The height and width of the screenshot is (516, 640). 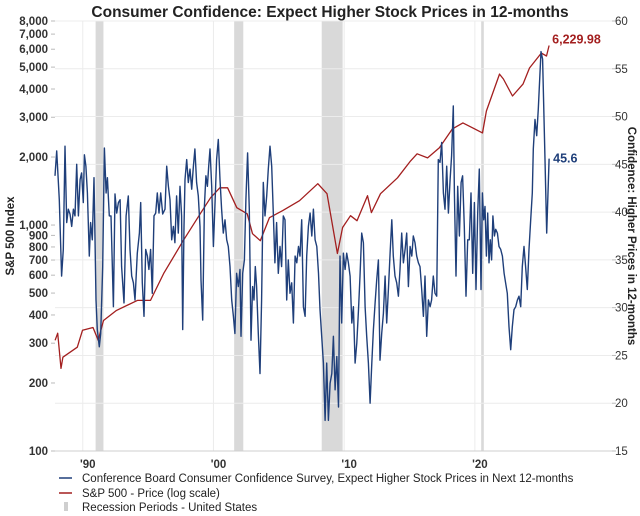 What do you see at coordinates (38, 276) in the screenshot?
I see `y-left-tick-label: 600` at bounding box center [38, 276].